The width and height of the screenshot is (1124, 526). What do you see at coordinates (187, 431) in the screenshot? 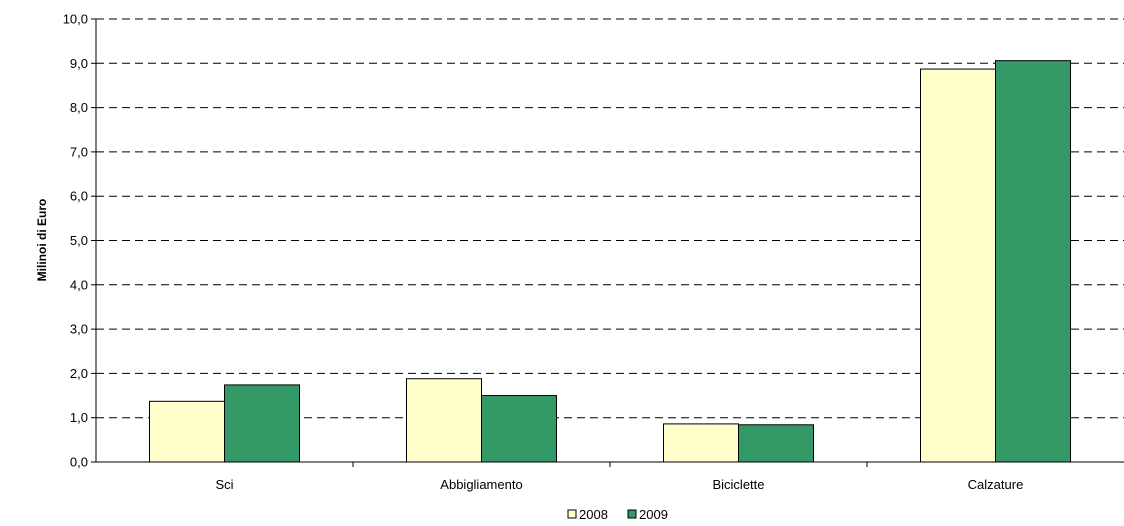
I see `bar-2008-sci` at bounding box center [187, 431].